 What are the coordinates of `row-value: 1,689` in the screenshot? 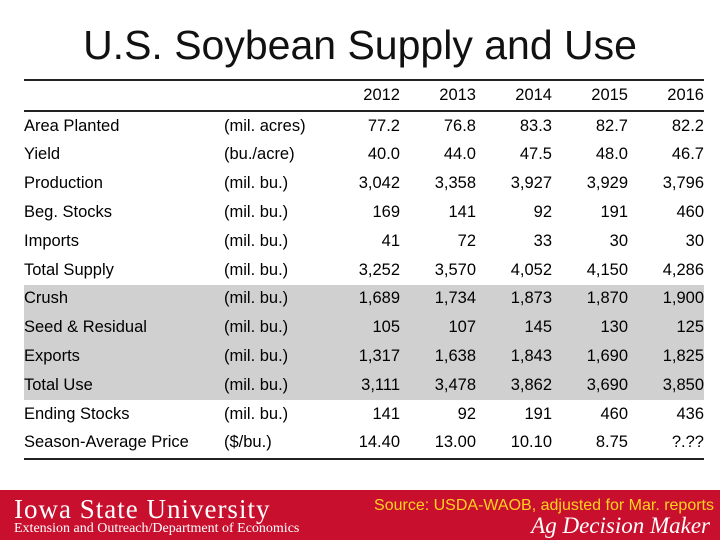 It's located at (362, 299).